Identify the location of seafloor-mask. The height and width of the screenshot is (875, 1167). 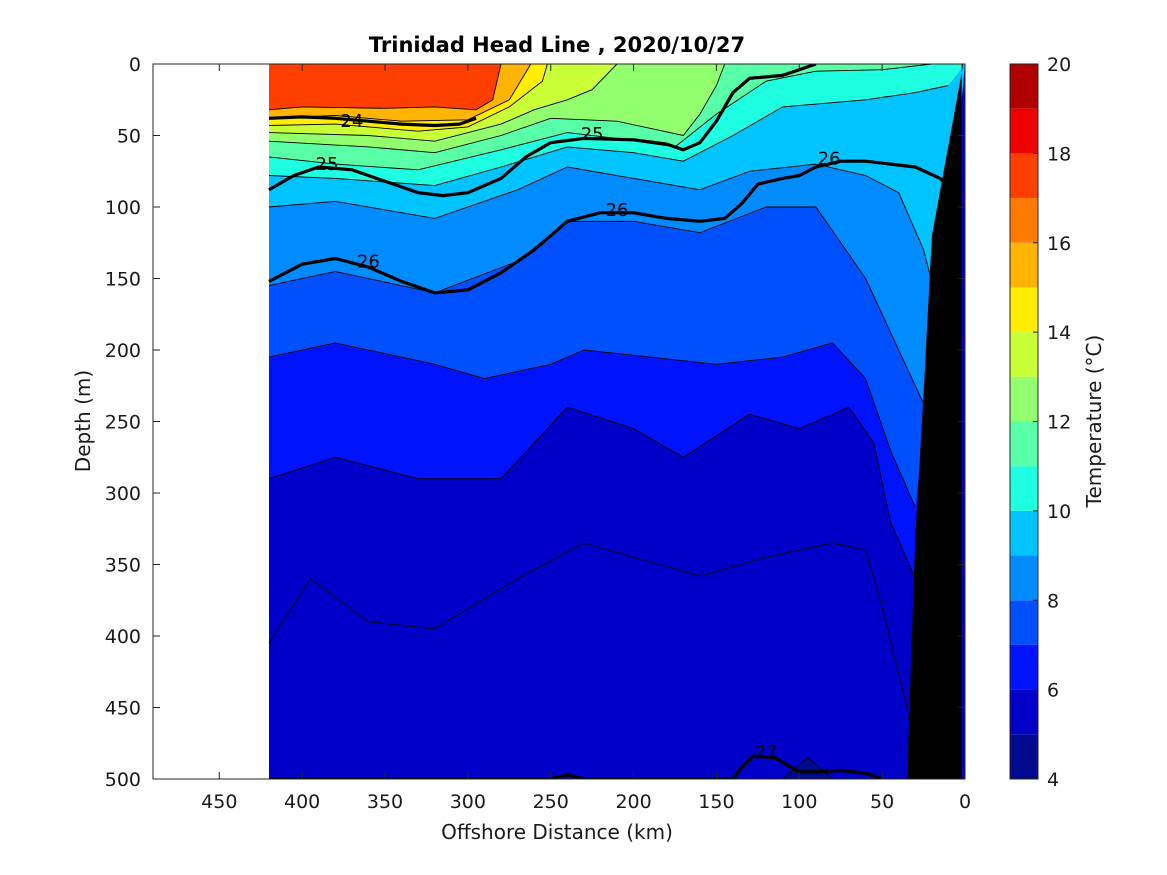
(935, 421).